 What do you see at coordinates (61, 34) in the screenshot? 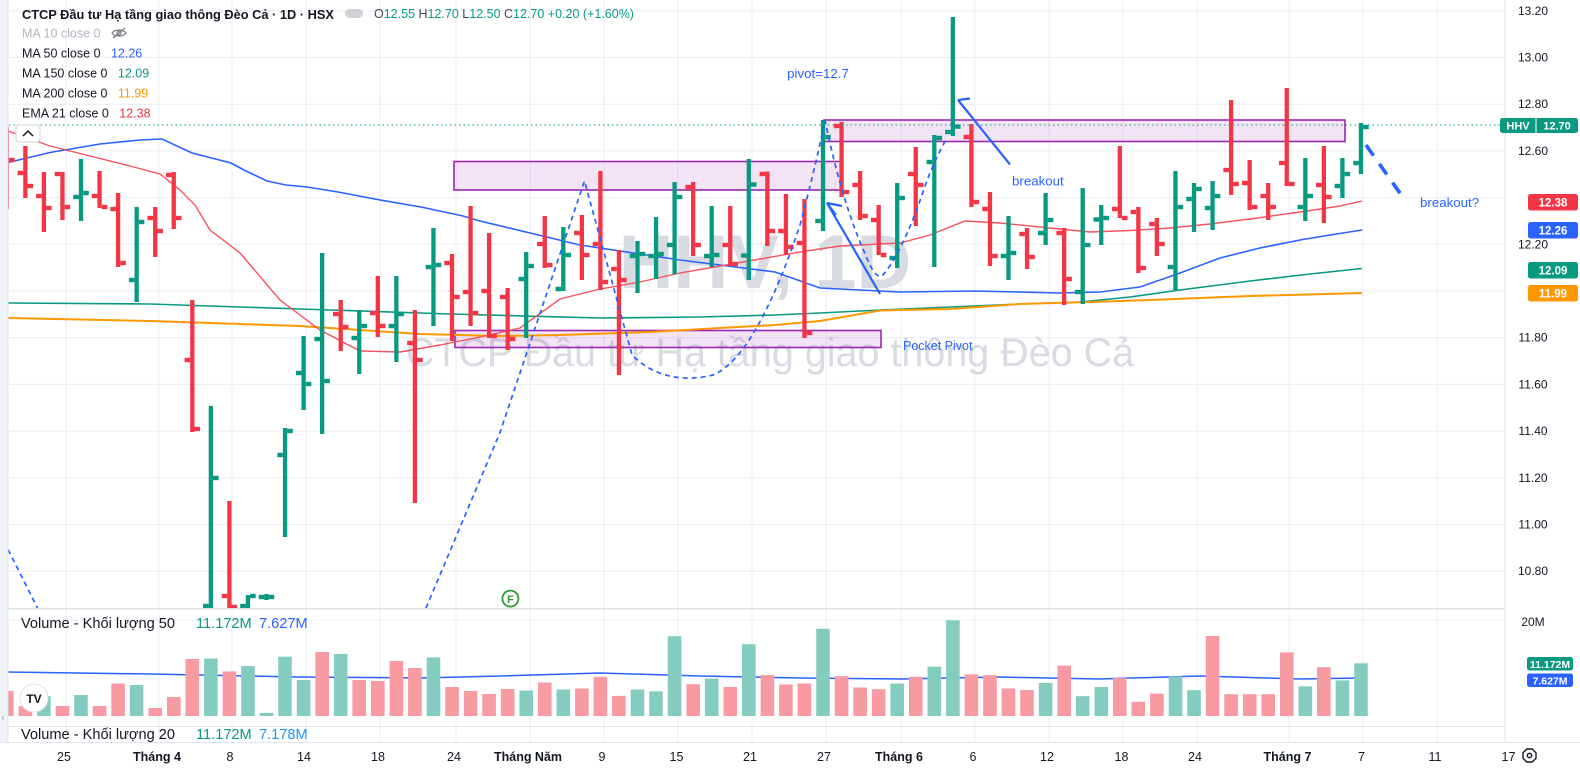
I see `svg-text: MA 10 close 0` at bounding box center [61, 34].